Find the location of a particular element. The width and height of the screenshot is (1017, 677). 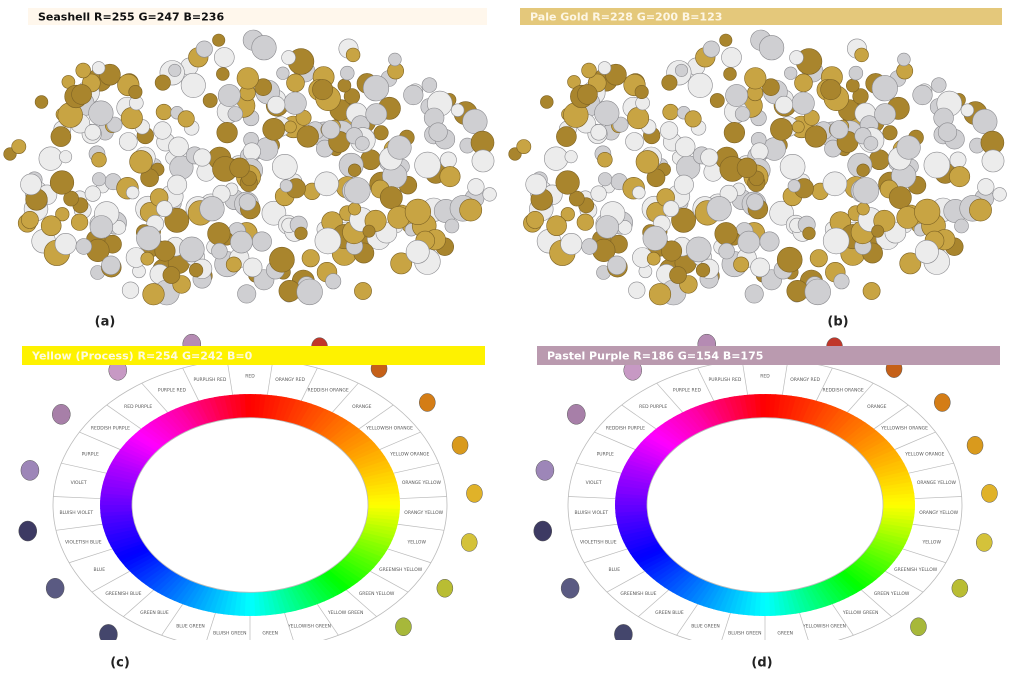

hue-label: REDDISH PURPLE is located at coordinates (625, 429).